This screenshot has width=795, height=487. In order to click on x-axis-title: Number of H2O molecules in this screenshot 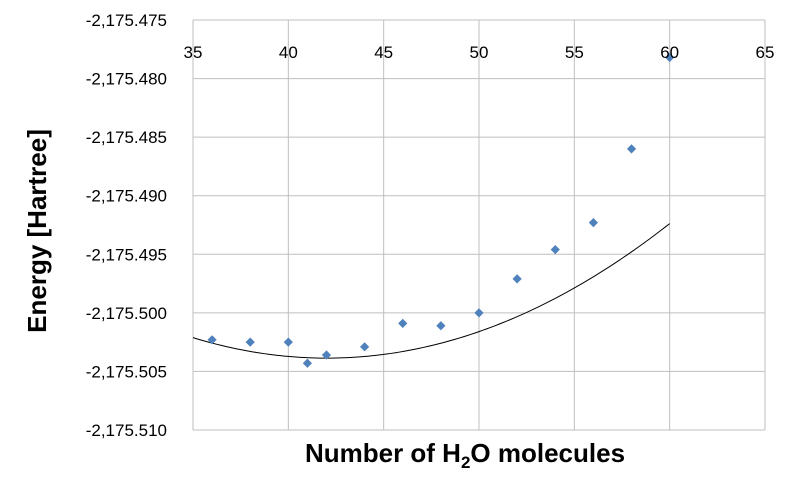, I will do `click(465, 455)`.